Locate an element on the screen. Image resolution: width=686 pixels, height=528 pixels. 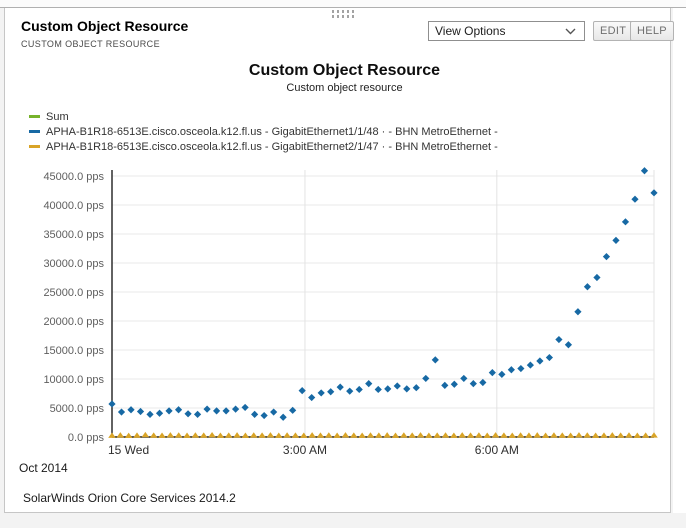
svg-text: 45000.0 pps is located at coordinates (73, 177).